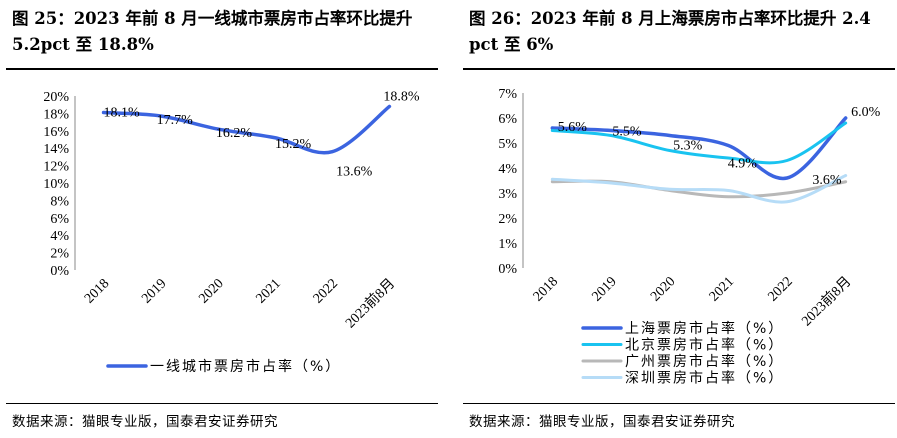 Image resolution: width=897 pixels, height=438 pixels. What do you see at coordinates (573, 127) in the screenshot?
I see `data-label: 5.6%` at bounding box center [573, 127].